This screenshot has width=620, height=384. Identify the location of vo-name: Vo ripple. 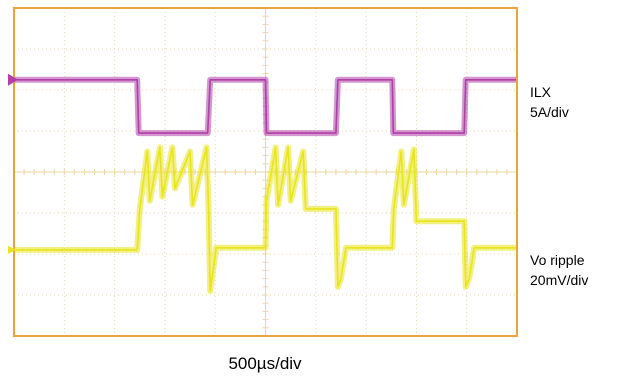
(557, 260).